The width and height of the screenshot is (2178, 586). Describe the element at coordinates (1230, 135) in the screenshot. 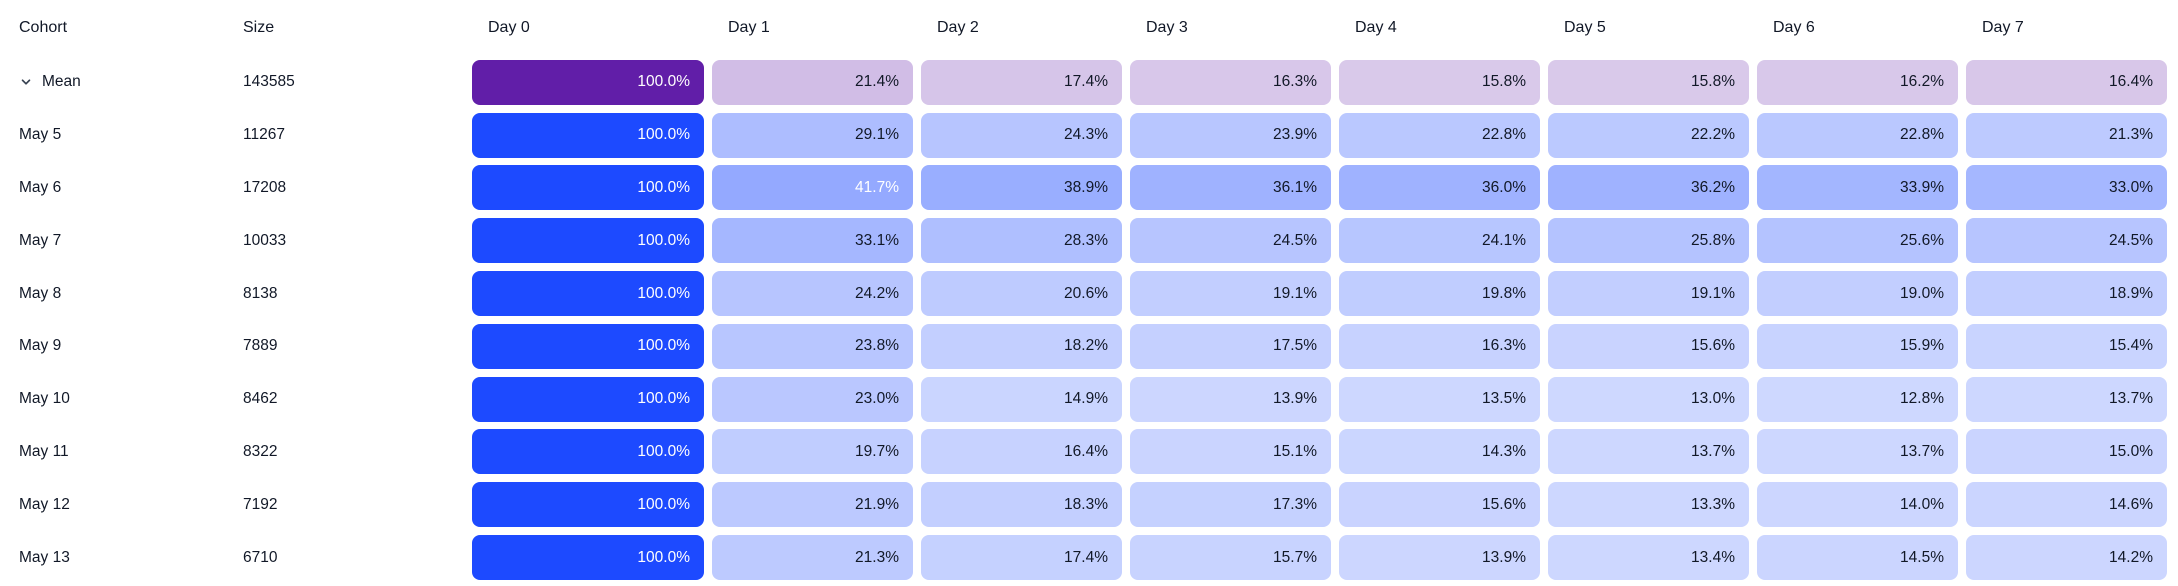

I see `retention-cell: 23.9%` at that location.